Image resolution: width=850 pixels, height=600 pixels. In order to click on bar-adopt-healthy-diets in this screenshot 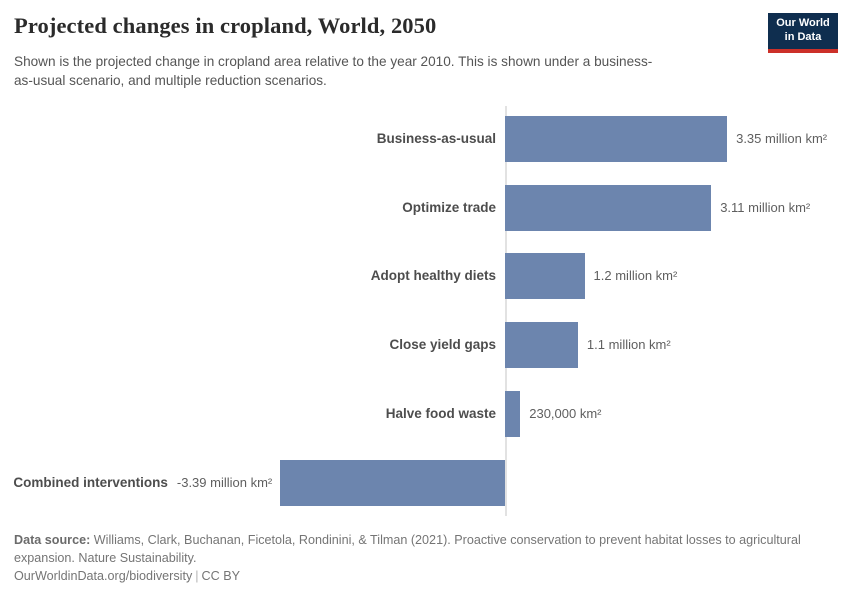, I will do `click(545, 276)`.